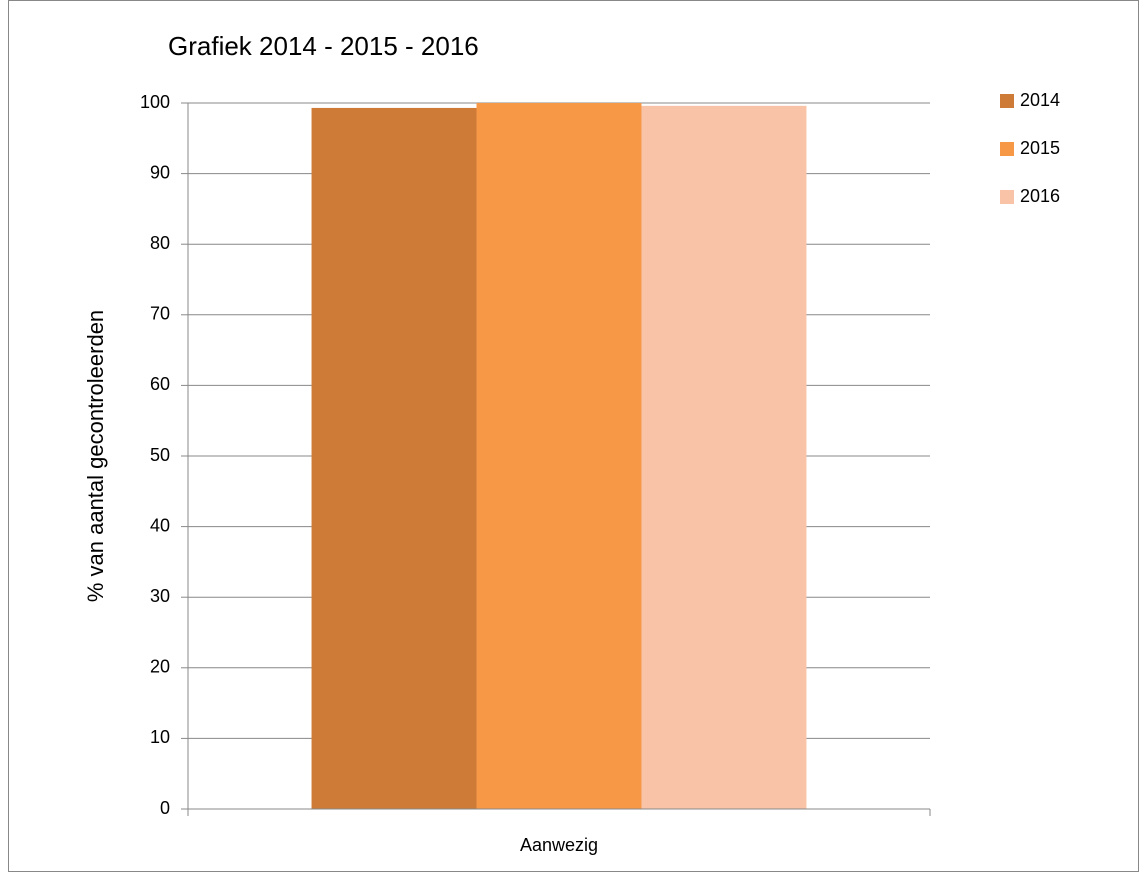 This screenshot has width=1140, height=873. What do you see at coordinates (160, 737) in the screenshot?
I see `y-tick-label: 10` at bounding box center [160, 737].